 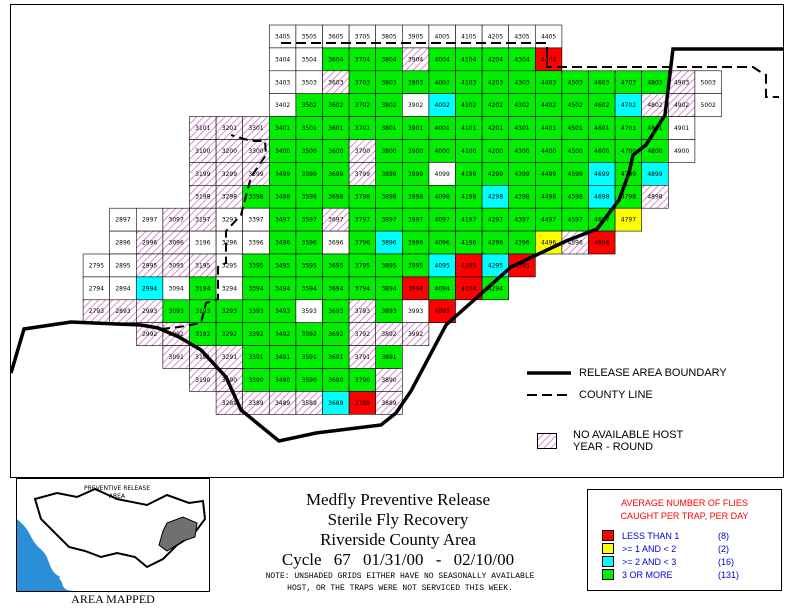 What do you see at coordinates (575, 174) in the screenshot?
I see `grid-cell-label: 4599` at bounding box center [575, 174].